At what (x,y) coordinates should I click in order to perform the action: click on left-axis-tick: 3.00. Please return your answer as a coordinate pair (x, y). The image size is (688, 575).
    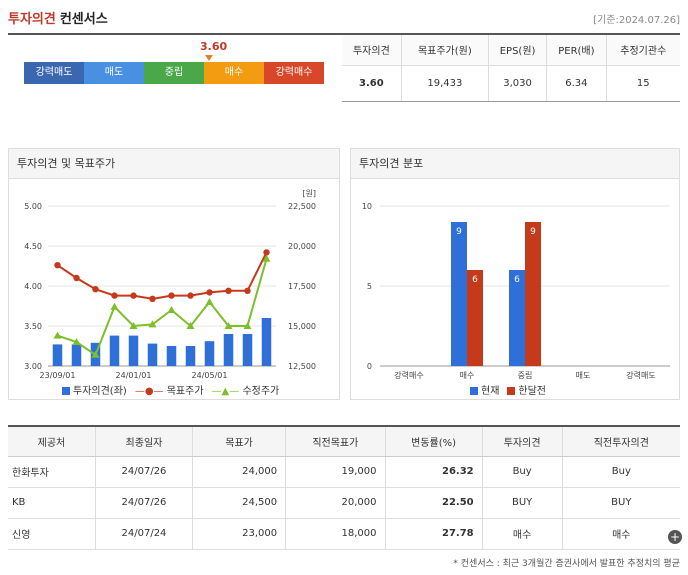
    Looking at the image, I should click on (33, 366).